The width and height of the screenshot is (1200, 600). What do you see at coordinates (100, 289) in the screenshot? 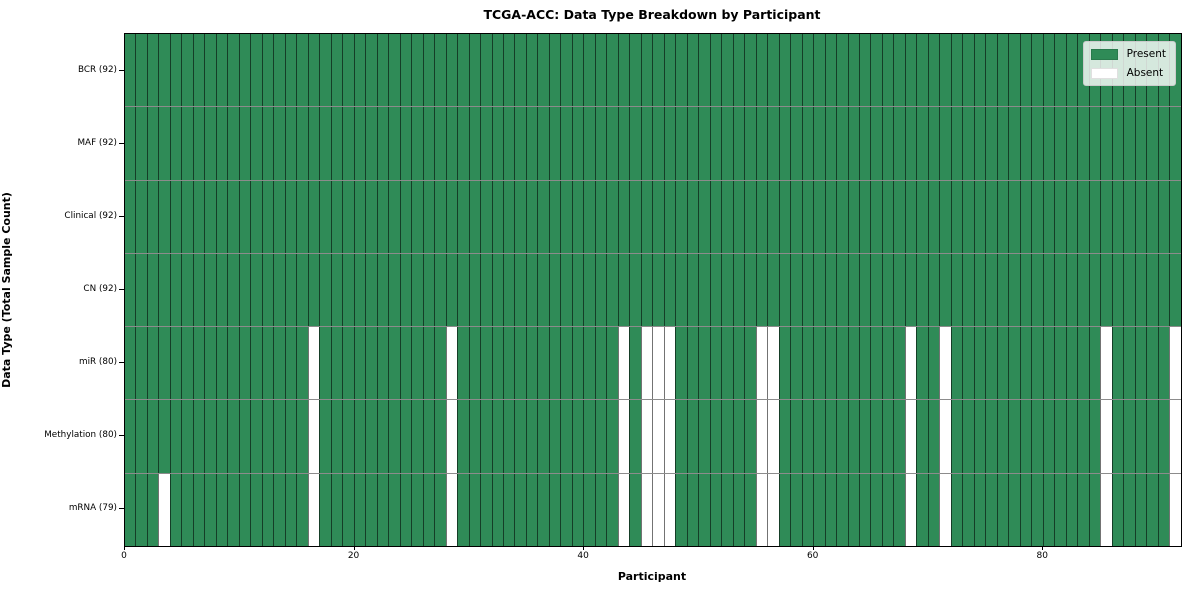
I see `y-tick-label: CN (92)` at bounding box center [100, 289].